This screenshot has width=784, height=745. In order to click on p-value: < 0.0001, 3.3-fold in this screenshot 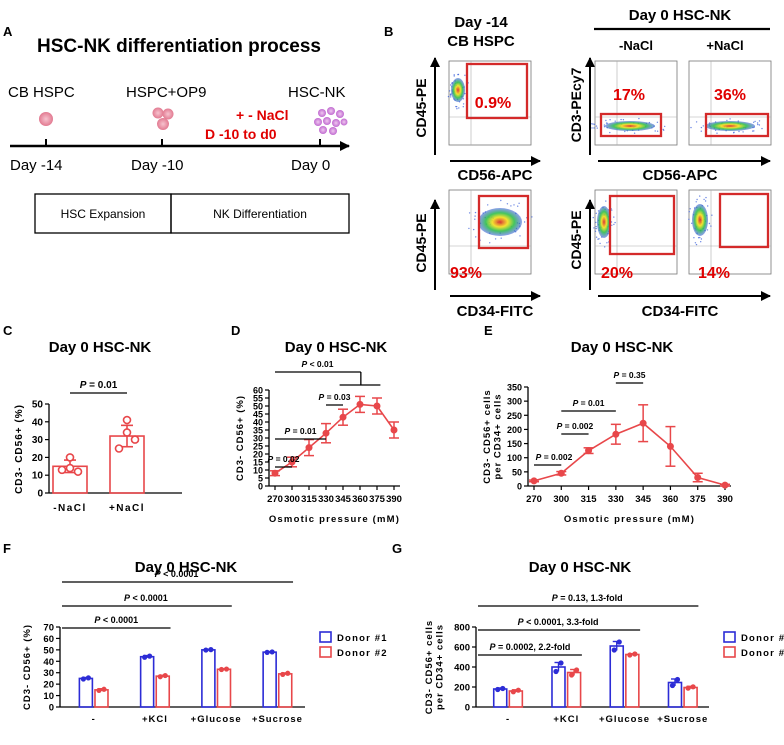, I will do `click(561, 622)`.